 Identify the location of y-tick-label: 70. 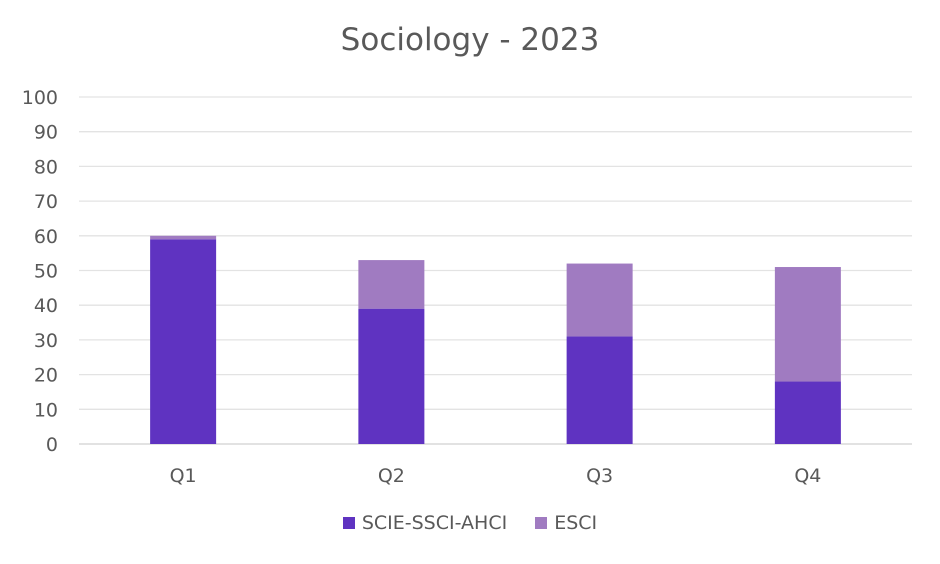
(46, 202).